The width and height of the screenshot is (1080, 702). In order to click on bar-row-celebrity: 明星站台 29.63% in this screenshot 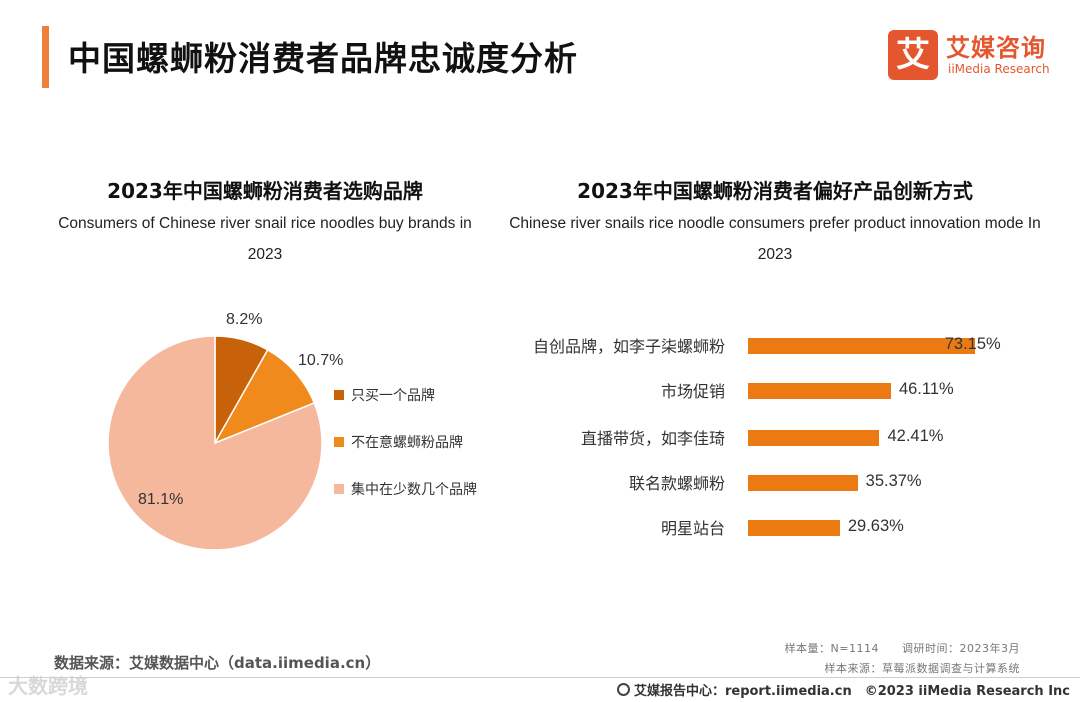, I will do `click(775, 528)`.